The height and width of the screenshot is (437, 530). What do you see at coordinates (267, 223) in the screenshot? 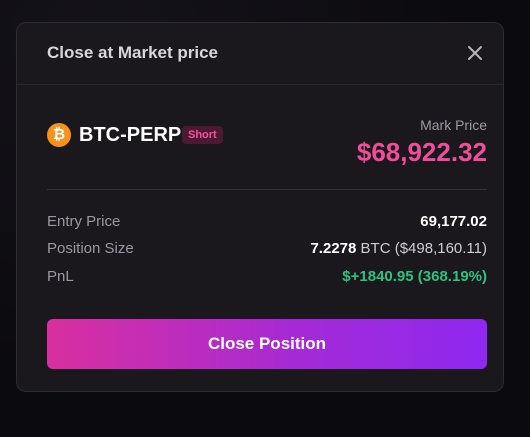
I see `entry-price-row: Entry Price 69,177.02` at bounding box center [267, 223].